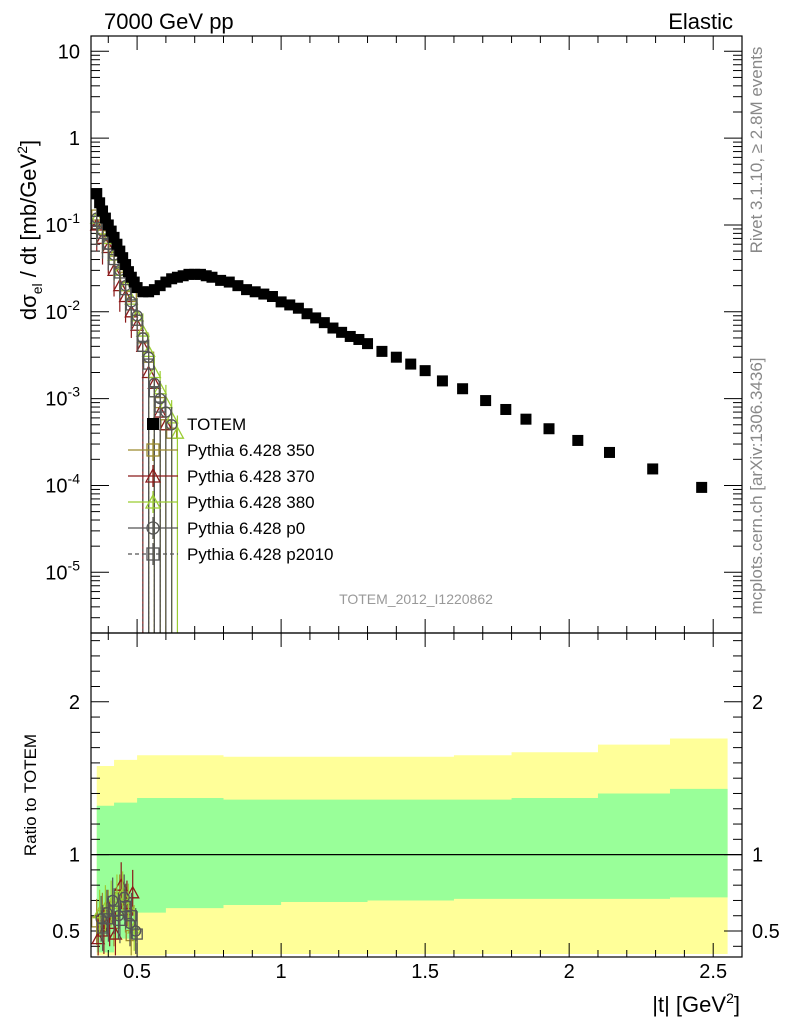 The image size is (786, 1024). I want to click on band-inner, so click(412, 870).